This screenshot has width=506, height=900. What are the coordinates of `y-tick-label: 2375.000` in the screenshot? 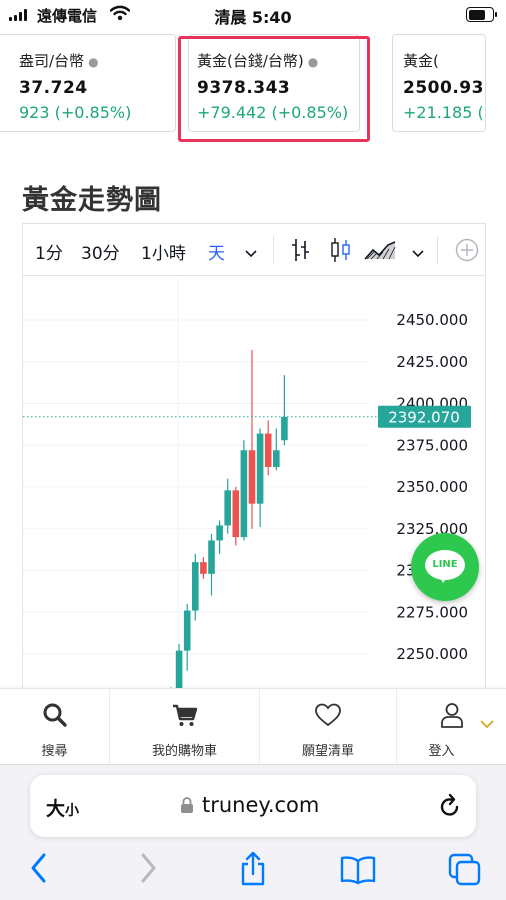 It's located at (432, 445).